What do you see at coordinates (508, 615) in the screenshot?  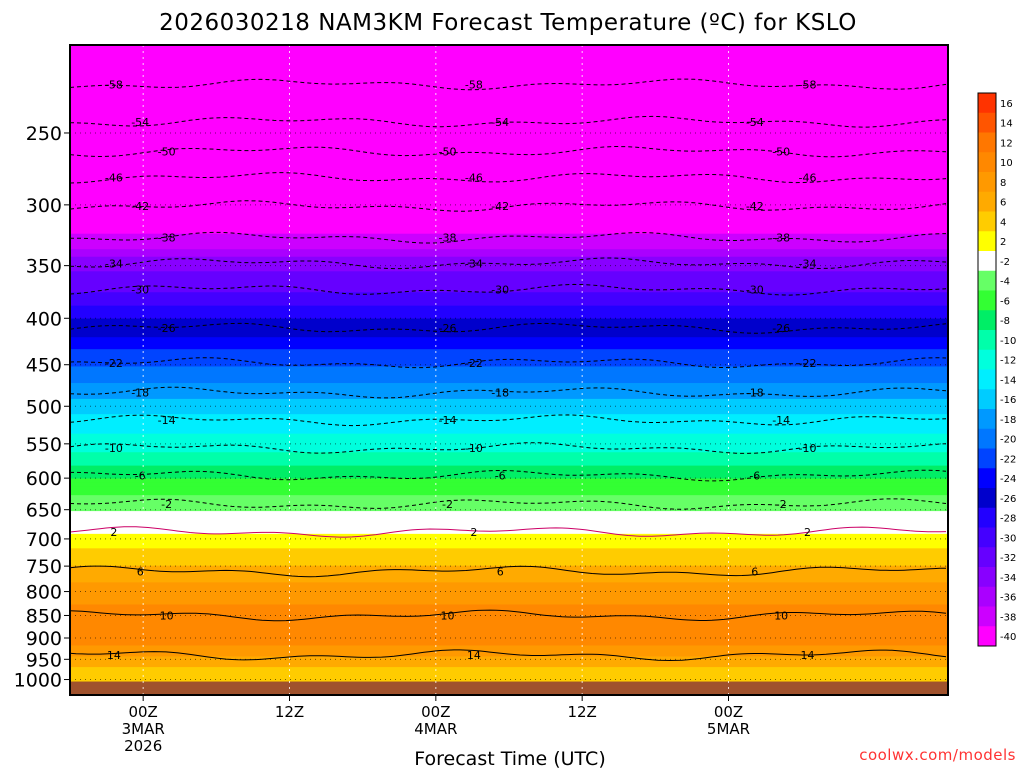 I see `contour-line` at bounding box center [508, 615].